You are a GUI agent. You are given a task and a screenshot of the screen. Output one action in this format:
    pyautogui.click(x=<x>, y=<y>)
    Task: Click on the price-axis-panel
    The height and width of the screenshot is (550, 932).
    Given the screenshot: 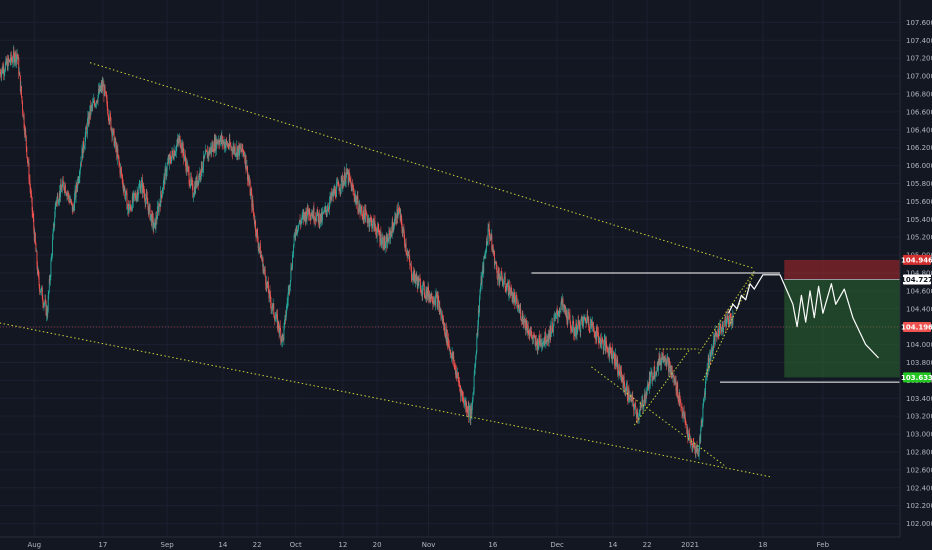 What is the action you would take?
    pyautogui.click(x=916, y=268)
    